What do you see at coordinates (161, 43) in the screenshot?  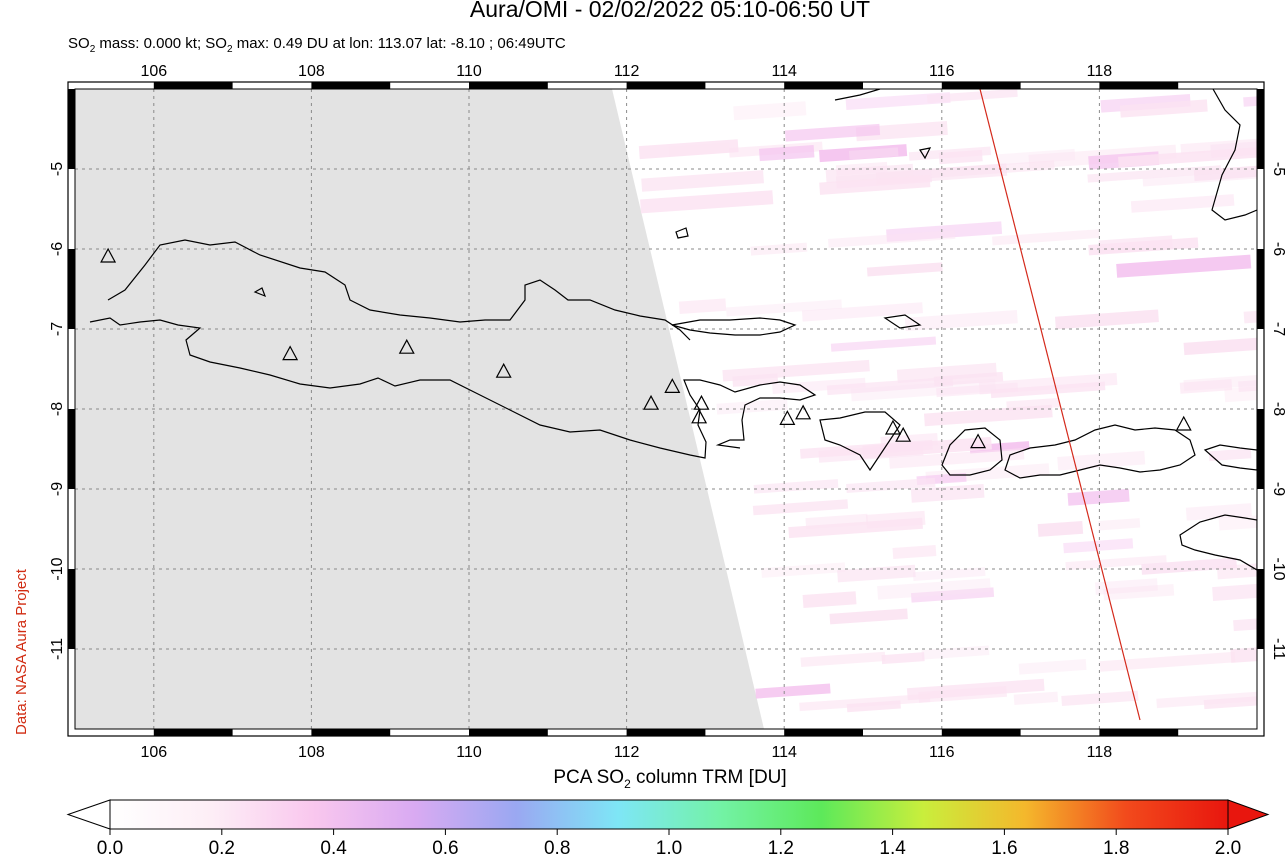 I see `so2-mass-text: mass: 0.000 kt; SO` at bounding box center [161, 43].